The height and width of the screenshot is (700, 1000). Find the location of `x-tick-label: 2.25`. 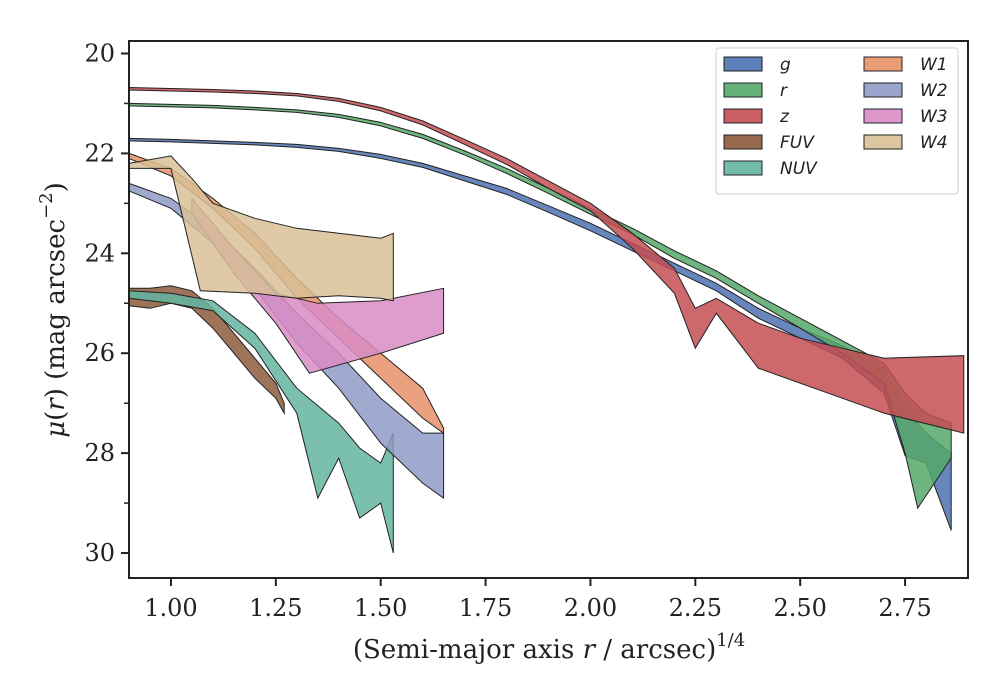

x-tick-label: 2.25 is located at coordinates (695, 608).